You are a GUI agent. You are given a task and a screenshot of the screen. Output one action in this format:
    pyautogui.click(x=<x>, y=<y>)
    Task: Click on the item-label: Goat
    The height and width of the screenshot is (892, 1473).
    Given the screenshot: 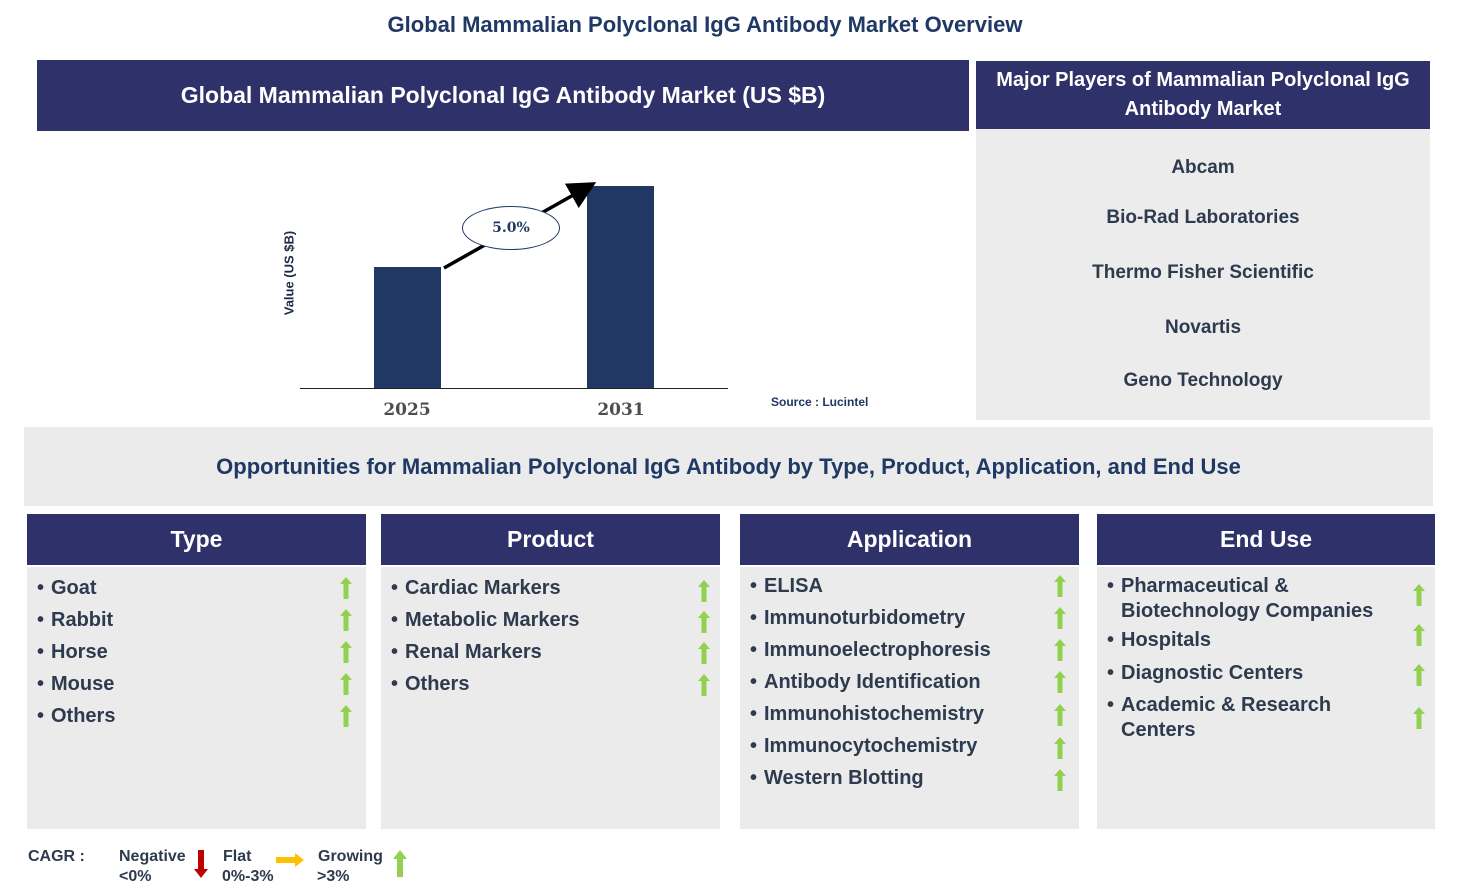 What is the action you would take?
    pyautogui.click(x=74, y=588)
    